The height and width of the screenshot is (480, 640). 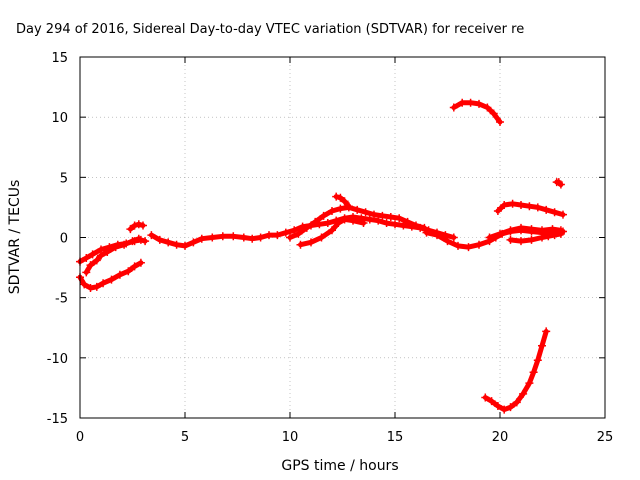 I want to click on y-tick-label: -15, so click(x=57, y=419).